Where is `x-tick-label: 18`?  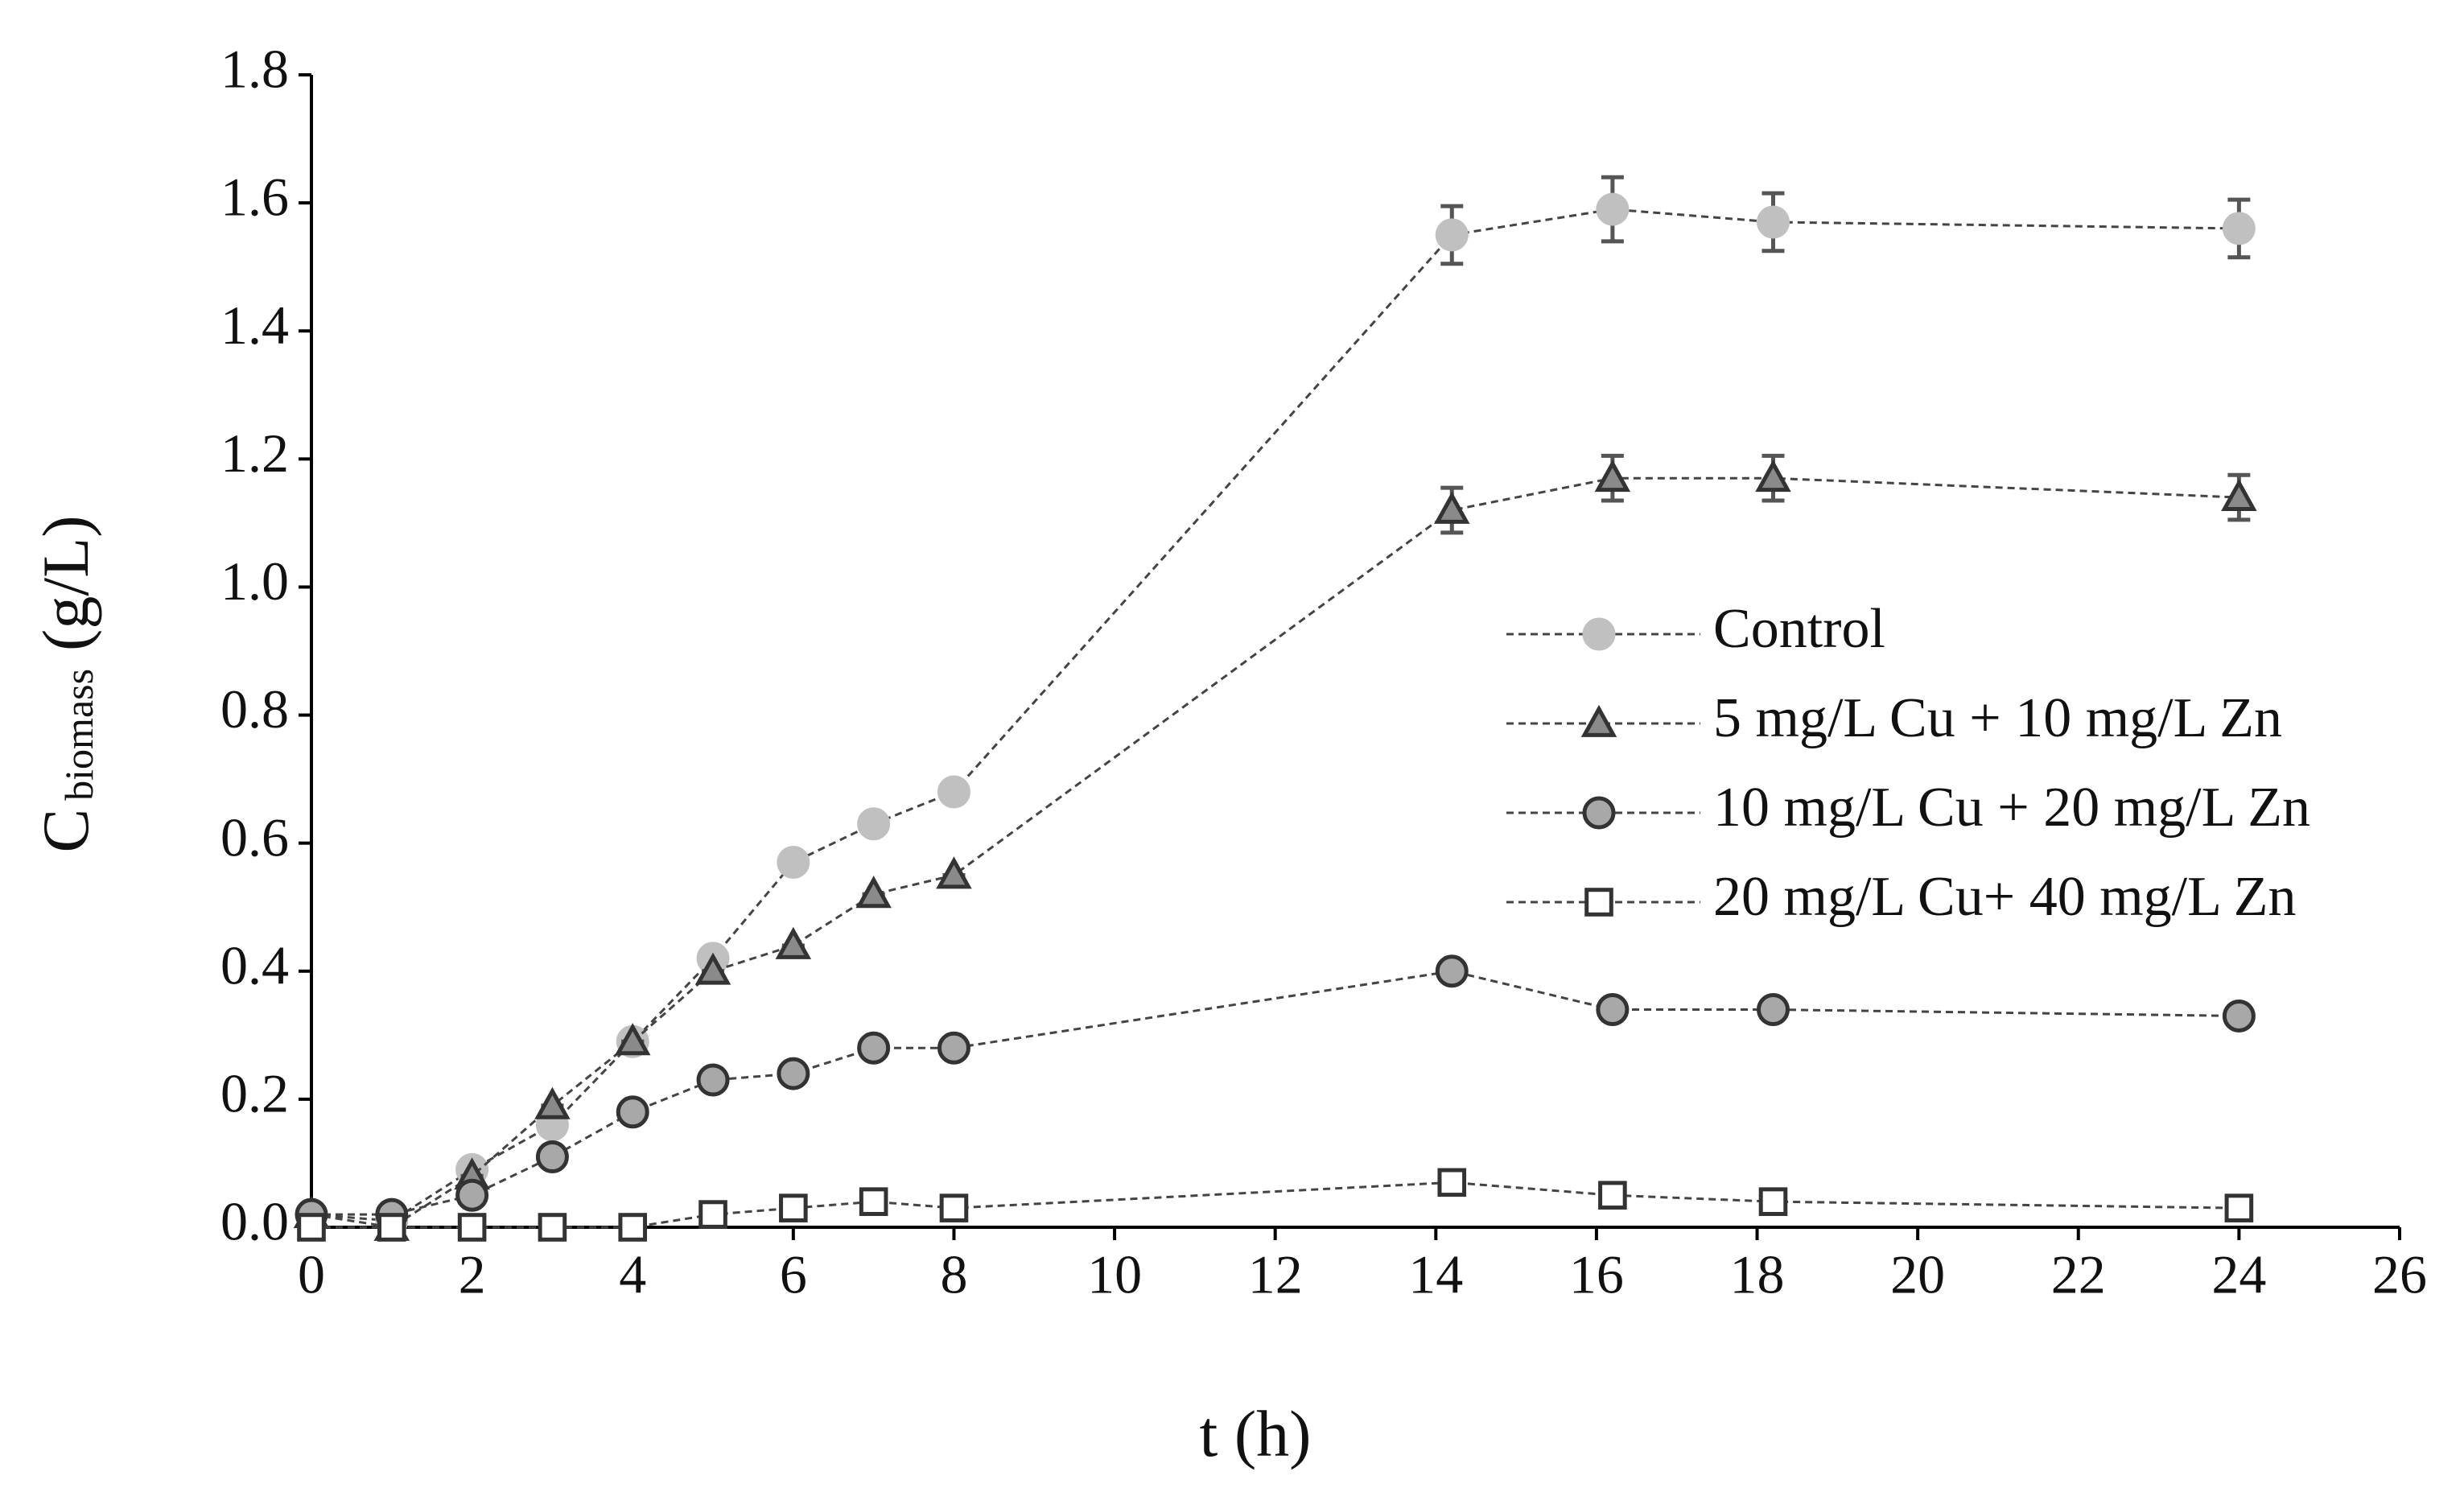 x-tick-label: 18 is located at coordinates (1757, 1274).